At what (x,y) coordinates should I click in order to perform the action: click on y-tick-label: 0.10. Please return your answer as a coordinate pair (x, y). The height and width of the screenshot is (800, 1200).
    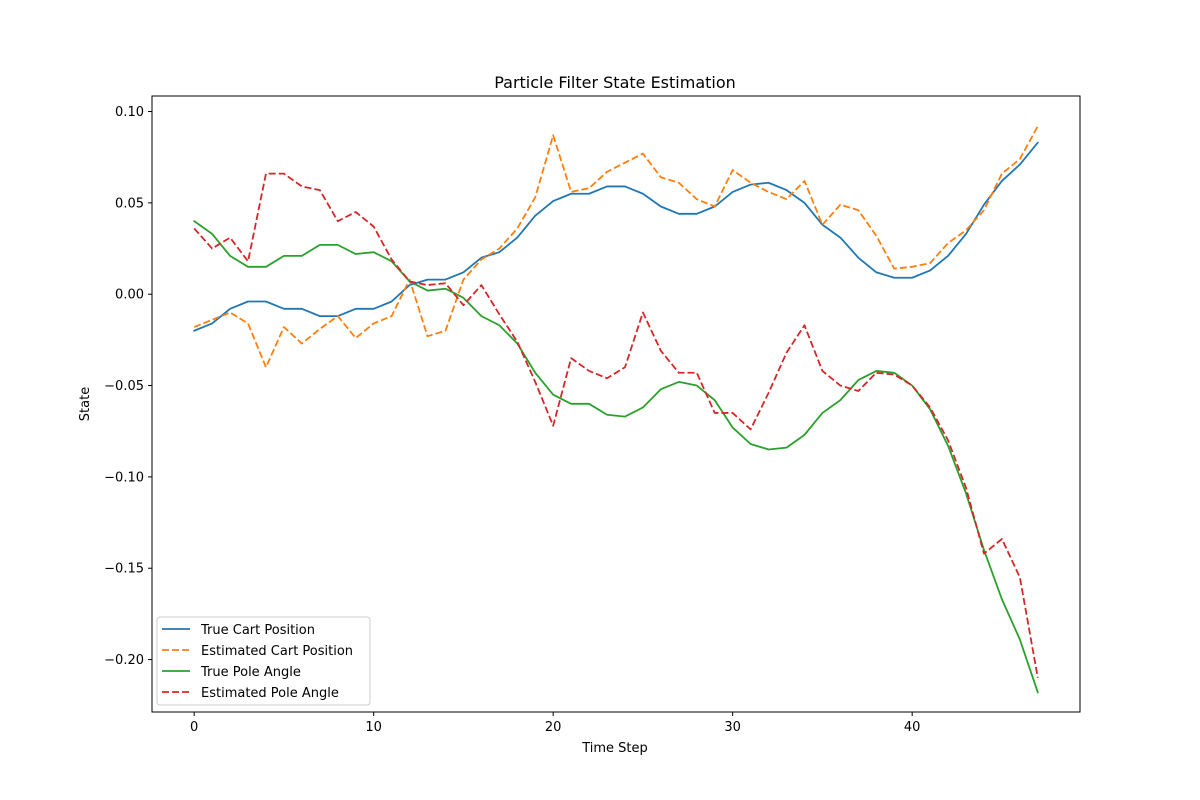
    Looking at the image, I should click on (129, 112).